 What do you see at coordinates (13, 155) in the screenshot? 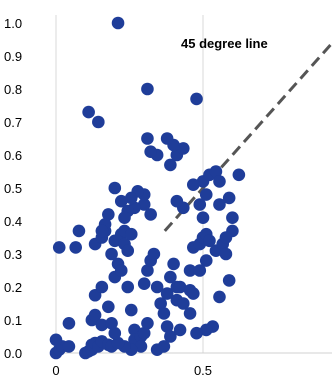
I see `y-tick-label: 0.6` at bounding box center [13, 155].